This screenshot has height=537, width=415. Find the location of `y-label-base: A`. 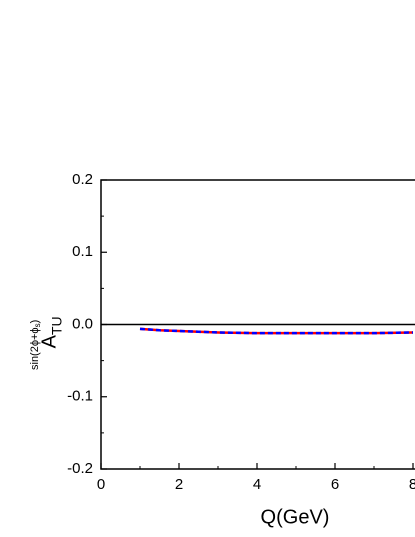

y-label-base: A is located at coordinates (49, 341).